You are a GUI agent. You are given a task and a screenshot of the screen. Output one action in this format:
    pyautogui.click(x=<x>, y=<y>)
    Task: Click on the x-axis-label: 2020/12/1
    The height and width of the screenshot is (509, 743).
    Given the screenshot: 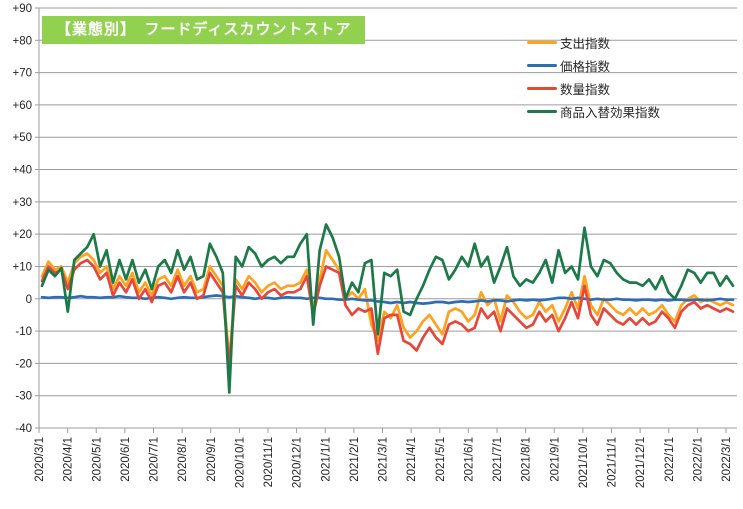 What is the action you would take?
    pyautogui.click(x=298, y=462)
    